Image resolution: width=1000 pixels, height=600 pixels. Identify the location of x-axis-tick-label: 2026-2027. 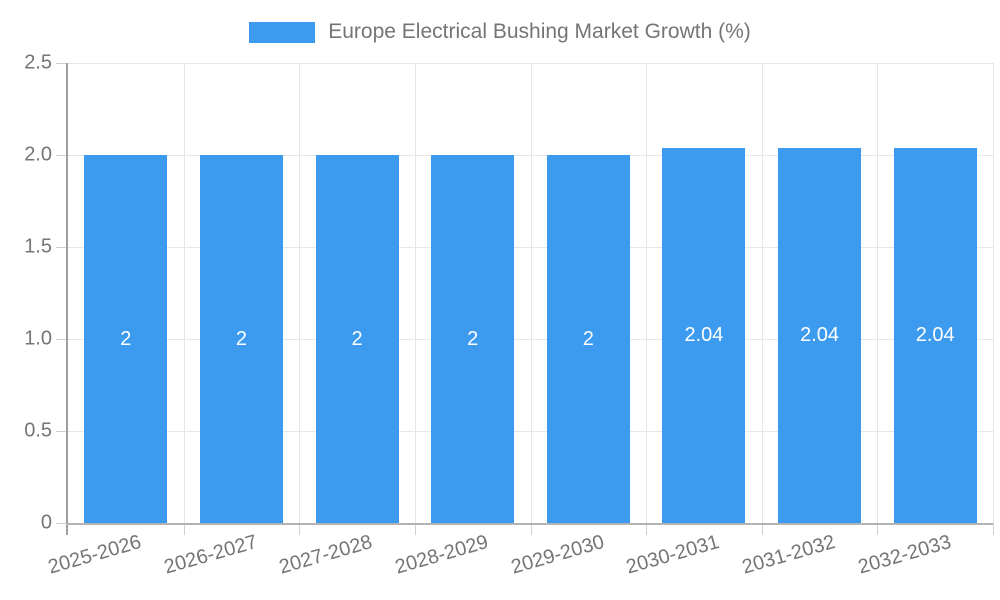
(210, 555).